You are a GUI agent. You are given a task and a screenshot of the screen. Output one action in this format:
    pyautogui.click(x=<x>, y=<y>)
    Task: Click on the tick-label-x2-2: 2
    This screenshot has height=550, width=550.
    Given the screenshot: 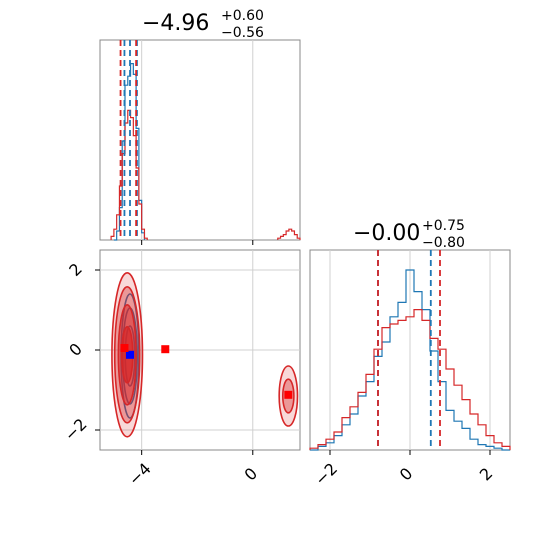 What is the action you would take?
    pyautogui.click(x=486, y=474)
    